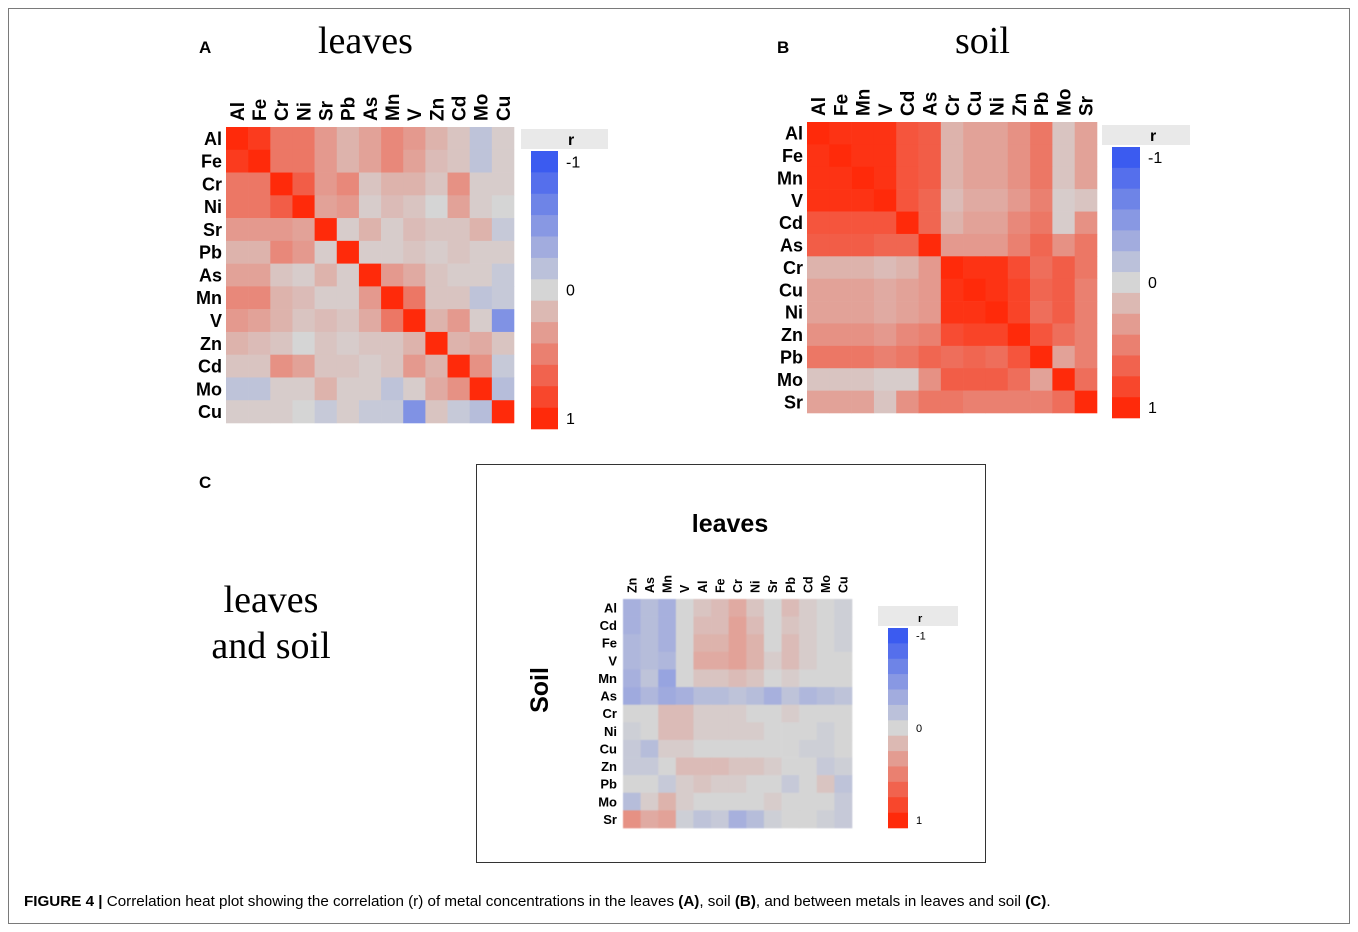 The width and height of the screenshot is (1358, 932). Describe the element at coordinates (920, 619) in the screenshot. I see `legend-title: r` at that location.